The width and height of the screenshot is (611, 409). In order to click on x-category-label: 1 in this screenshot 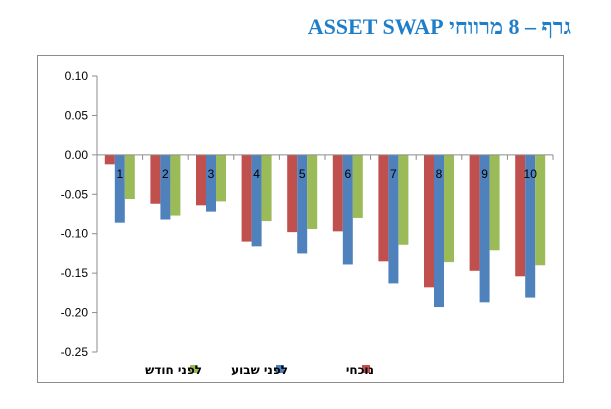, I will do `click(119, 174)`.